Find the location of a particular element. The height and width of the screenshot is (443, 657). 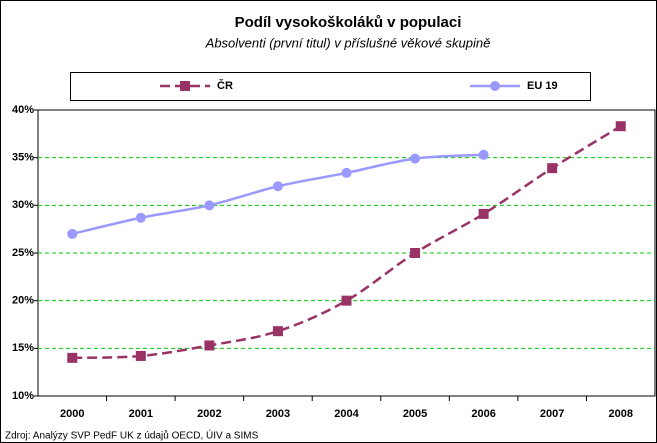

y-tick-label: 40% is located at coordinates (23, 110).